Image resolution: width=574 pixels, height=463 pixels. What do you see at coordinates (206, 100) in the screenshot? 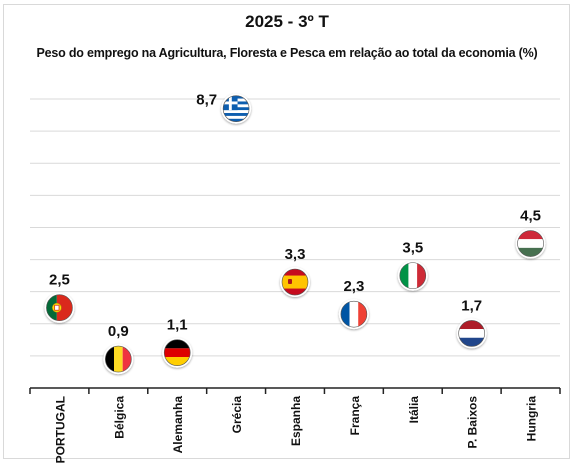
I see `data-label: 8,7` at bounding box center [206, 100].